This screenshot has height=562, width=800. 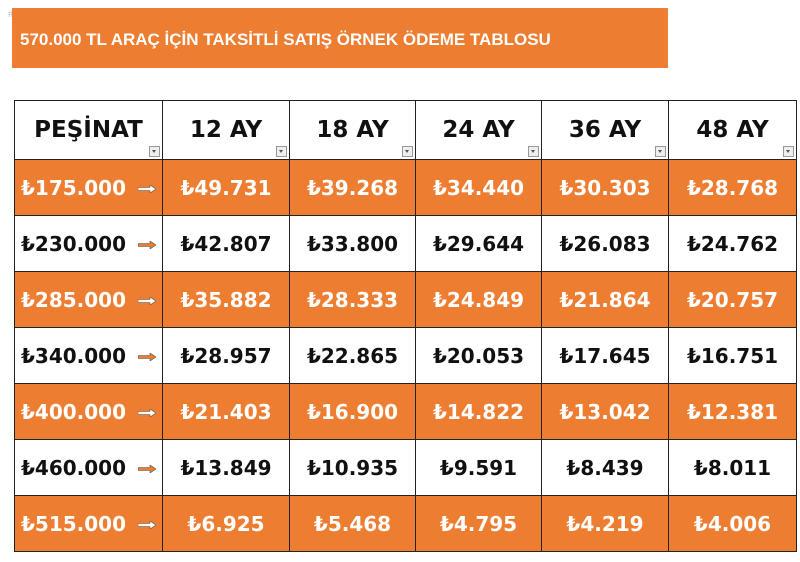 I want to click on installment-cell: ₺4.795, so click(x=478, y=523).